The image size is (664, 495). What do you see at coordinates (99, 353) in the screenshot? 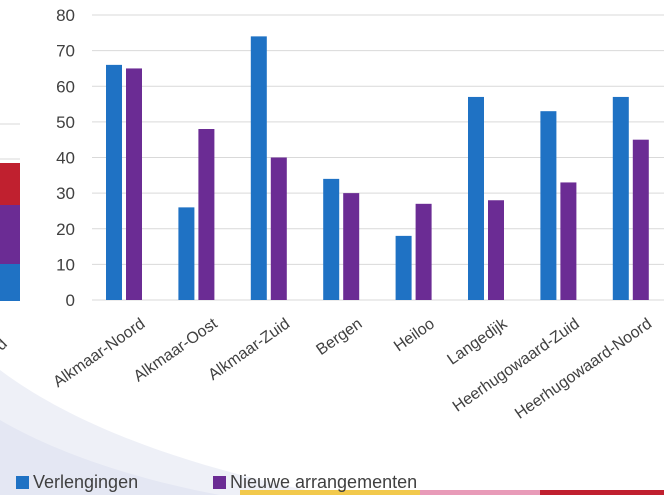
I see `x-category-label: Alkmaar-Noord` at bounding box center [99, 353].